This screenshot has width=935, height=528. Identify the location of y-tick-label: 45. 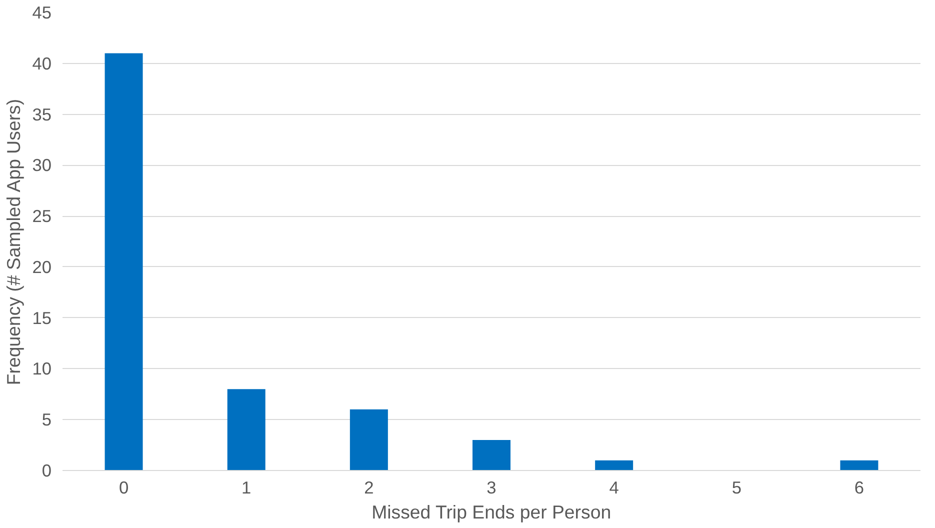
(42, 12).